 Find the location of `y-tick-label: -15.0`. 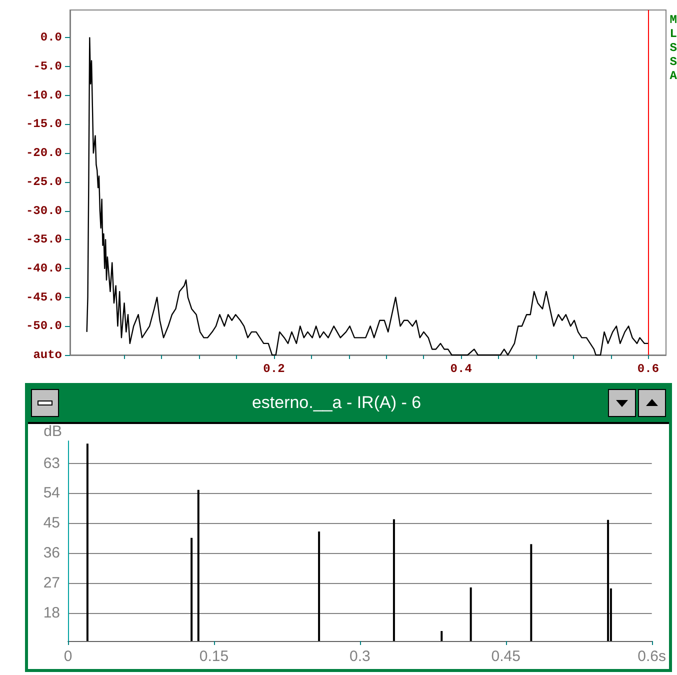

y-tick-label: -15.0 is located at coordinates (44, 124).